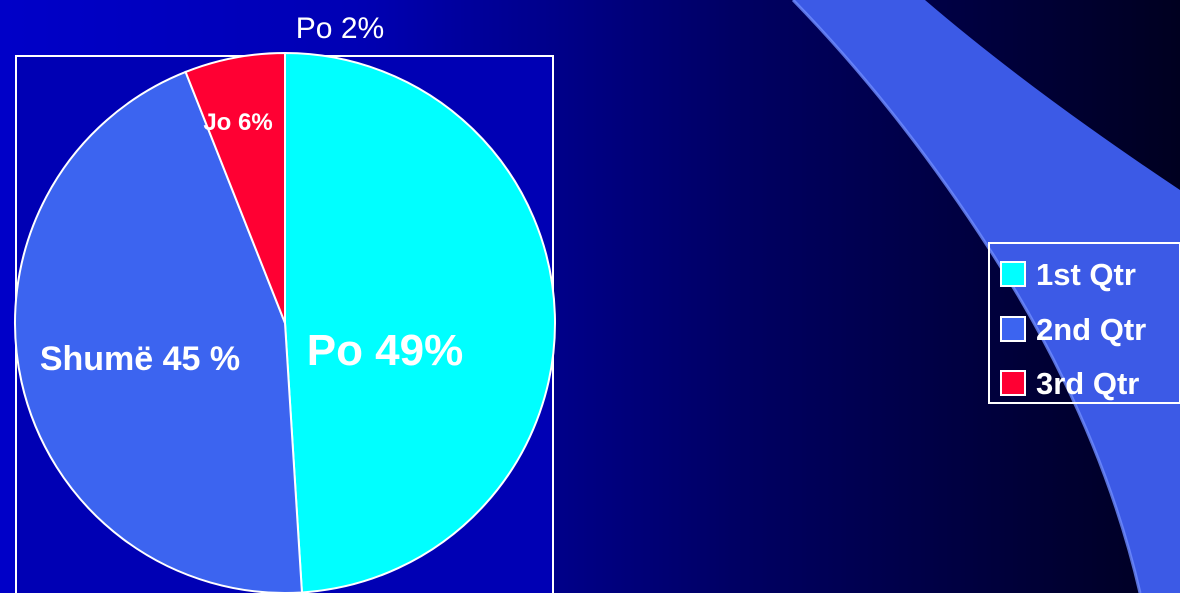  What do you see at coordinates (1086, 274) in the screenshot?
I see `legend-label-1st-qtr: 1st Qtr` at bounding box center [1086, 274].